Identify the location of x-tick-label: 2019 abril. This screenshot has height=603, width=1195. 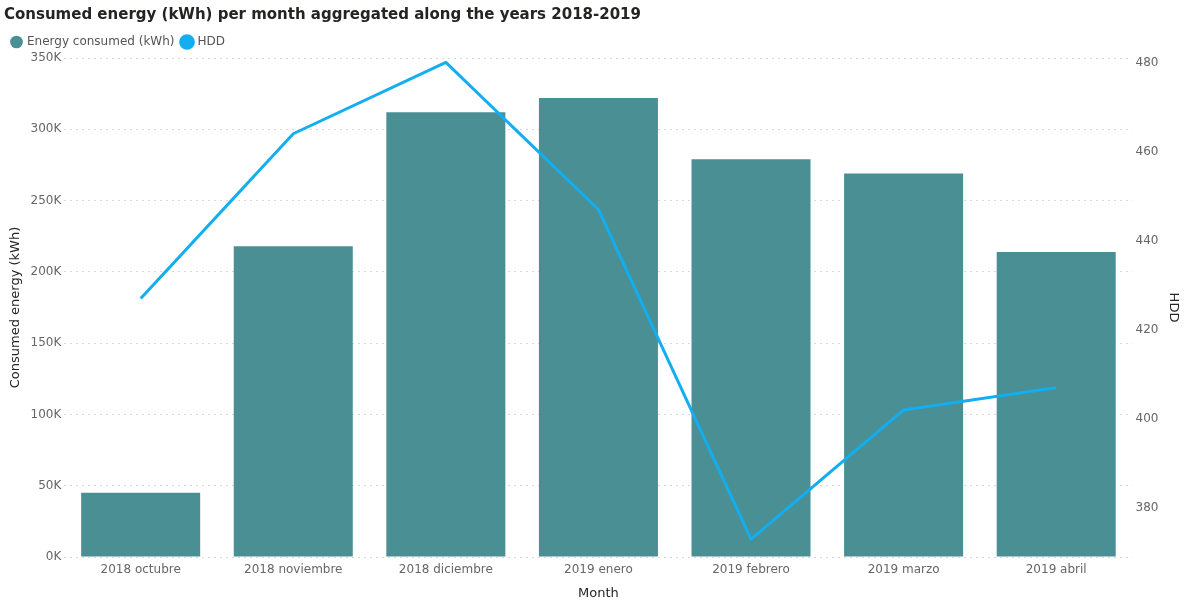
(1056, 569).